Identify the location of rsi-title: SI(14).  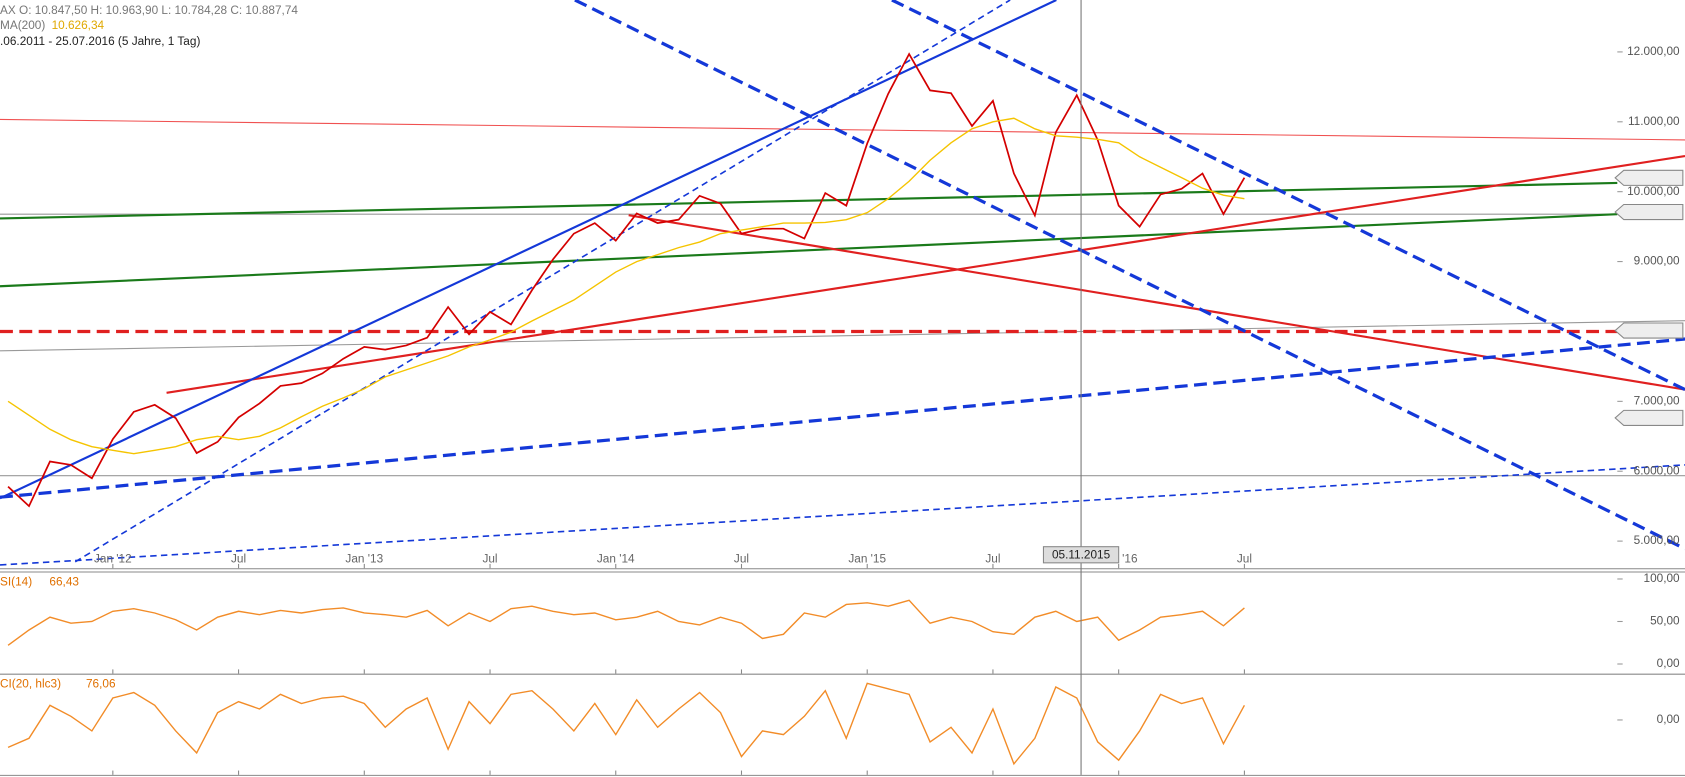
(16, 581).